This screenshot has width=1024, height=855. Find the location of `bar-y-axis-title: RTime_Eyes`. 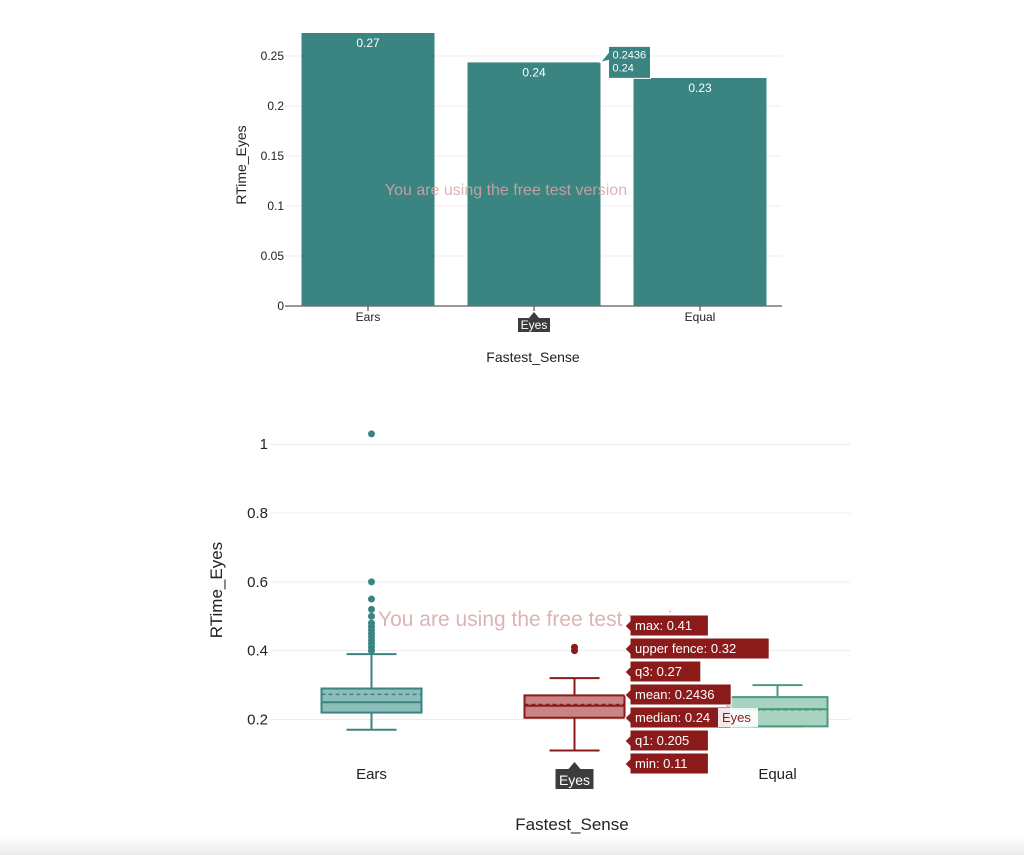

bar-y-axis-title: RTime_Eyes is located at coordinates (241, 164).